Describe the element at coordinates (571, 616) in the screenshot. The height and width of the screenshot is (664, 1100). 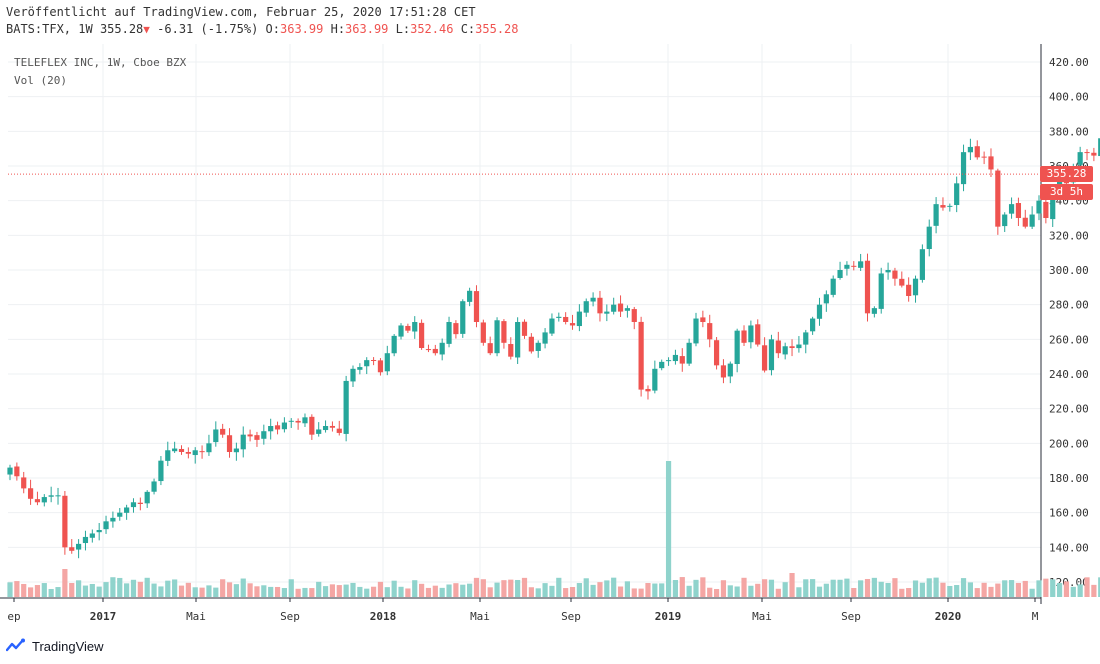
I see `x-tick-label: Sep` at that location.